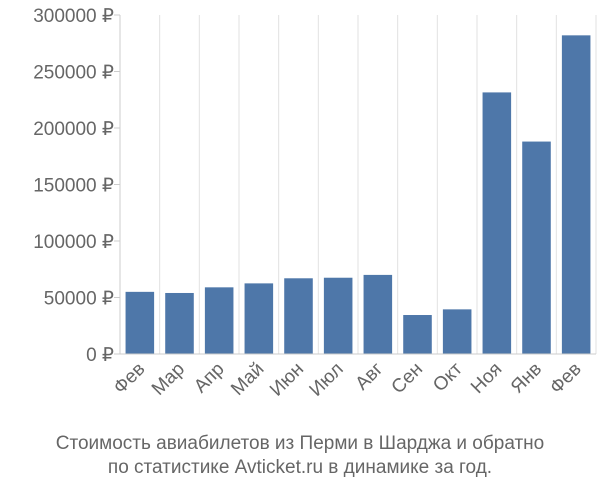 This screenshot has height=500, width=600. I want to click on x-tick-label: Июл, so click(327, 380).